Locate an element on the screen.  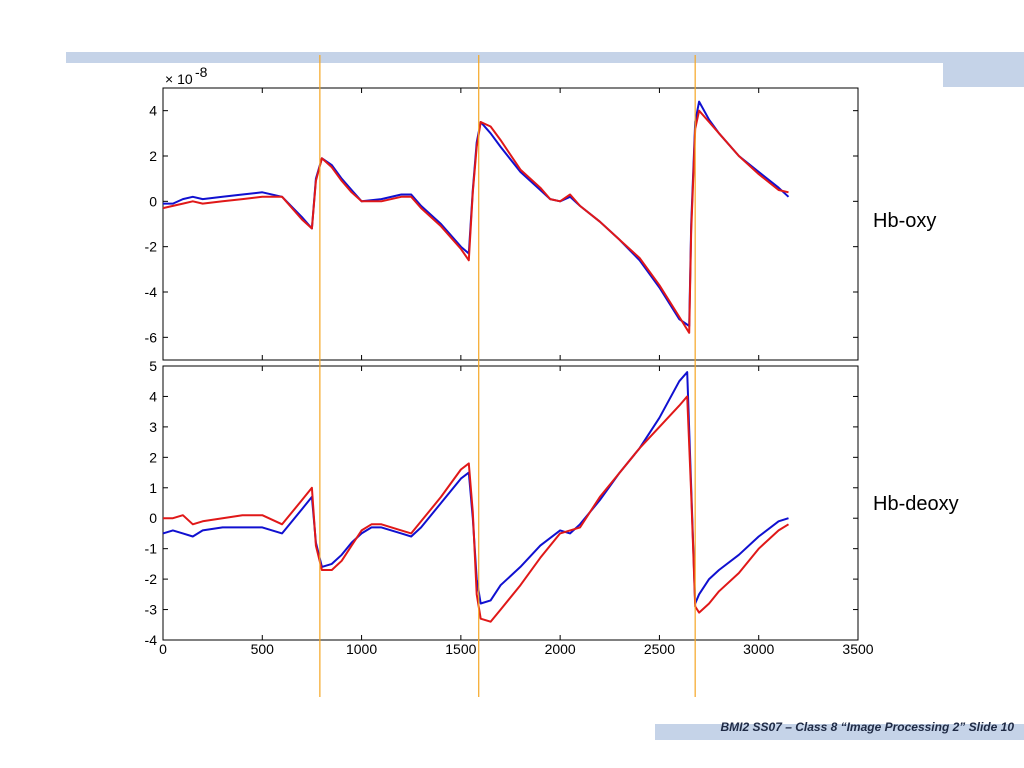
footer-band is located at coordinates (839, 732).